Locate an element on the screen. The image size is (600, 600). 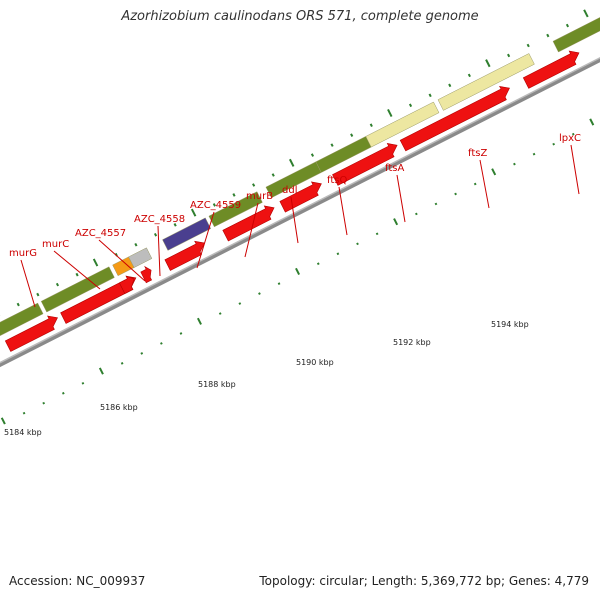
gene-label: AZC_4559 is located at coordinates (215, 205).